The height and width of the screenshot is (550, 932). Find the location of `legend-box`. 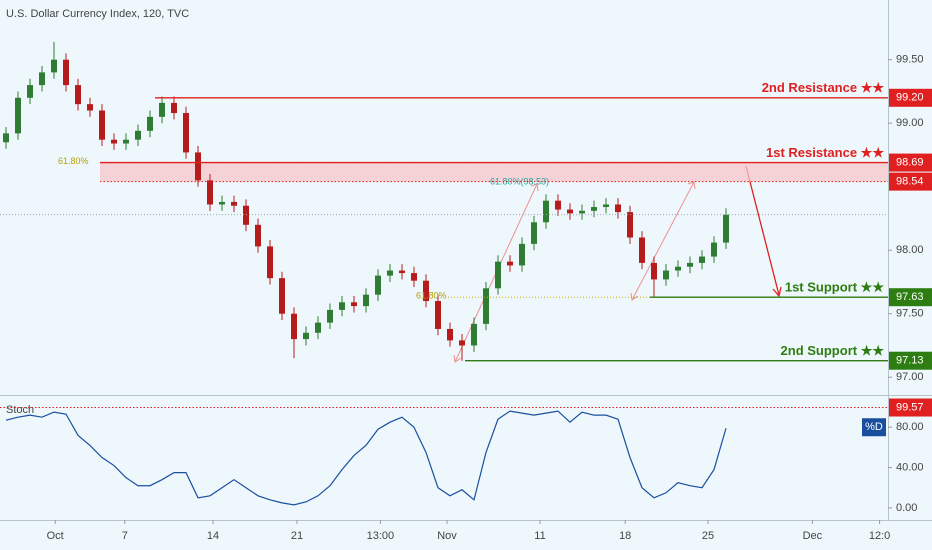

legend-box is located at coordinates (874, 427).